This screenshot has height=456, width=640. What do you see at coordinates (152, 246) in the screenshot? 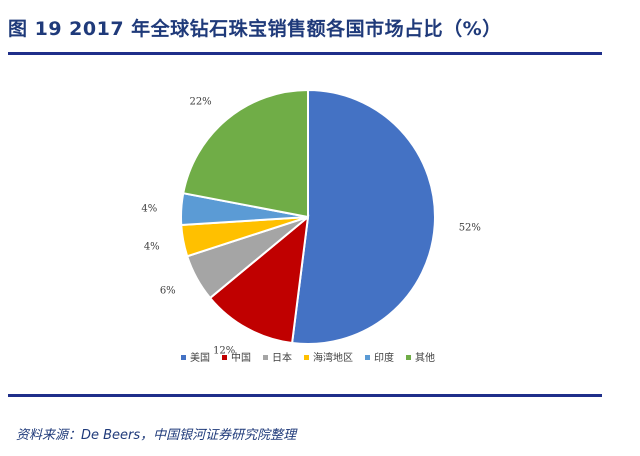
I see `data-label-slice-4: 4%` at bounding box center [152, 246].